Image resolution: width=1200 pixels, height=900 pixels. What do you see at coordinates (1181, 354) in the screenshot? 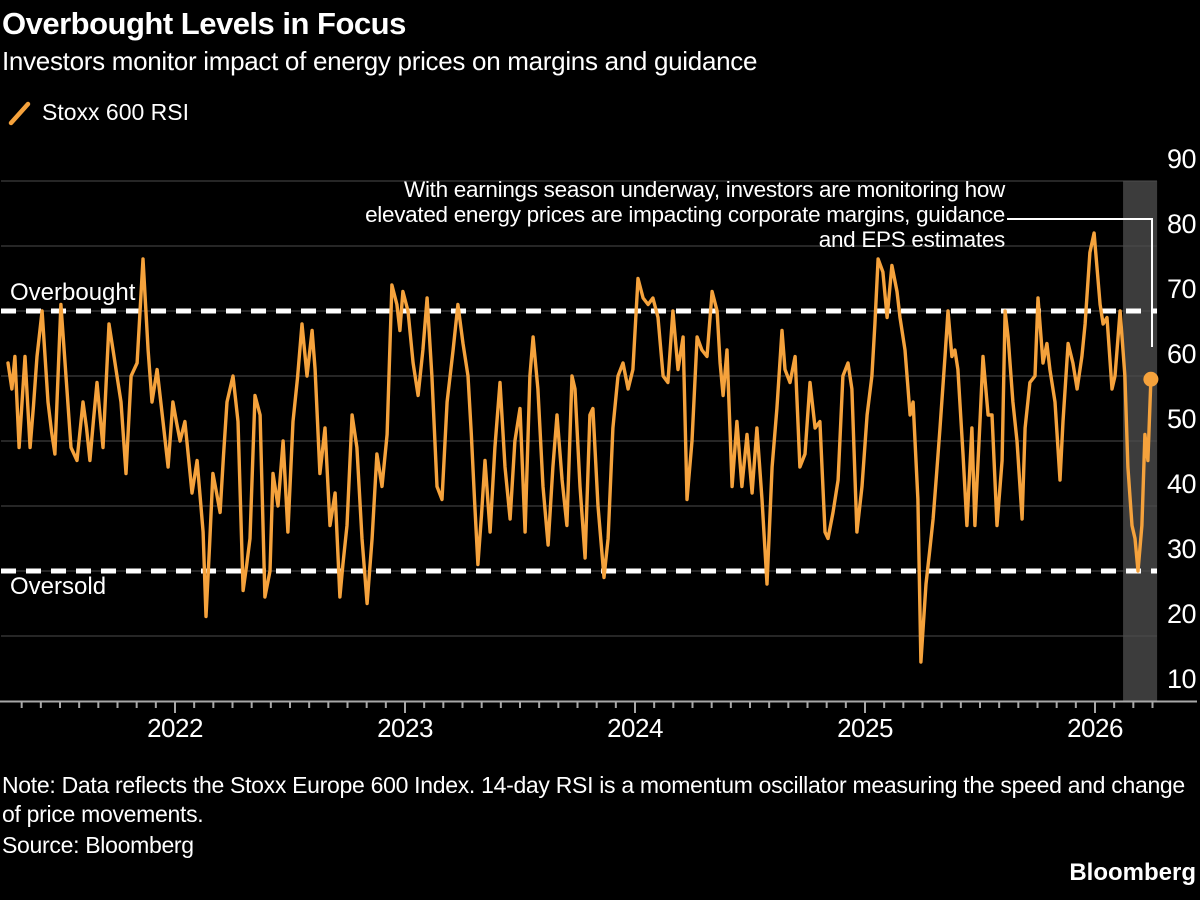
I see `y-tick-label: 60` at bounding box center [1181, 354].